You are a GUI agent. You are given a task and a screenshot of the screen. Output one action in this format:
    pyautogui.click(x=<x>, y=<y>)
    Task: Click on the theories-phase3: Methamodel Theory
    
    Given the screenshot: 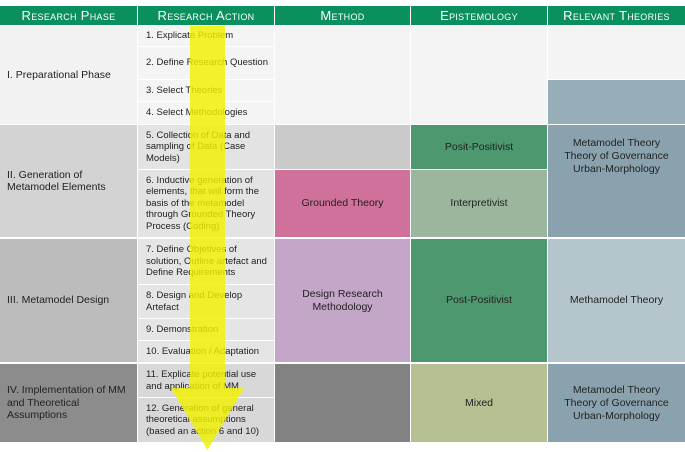 What is the action you would take?
    pyautogui.click(x=616, y=300)
    